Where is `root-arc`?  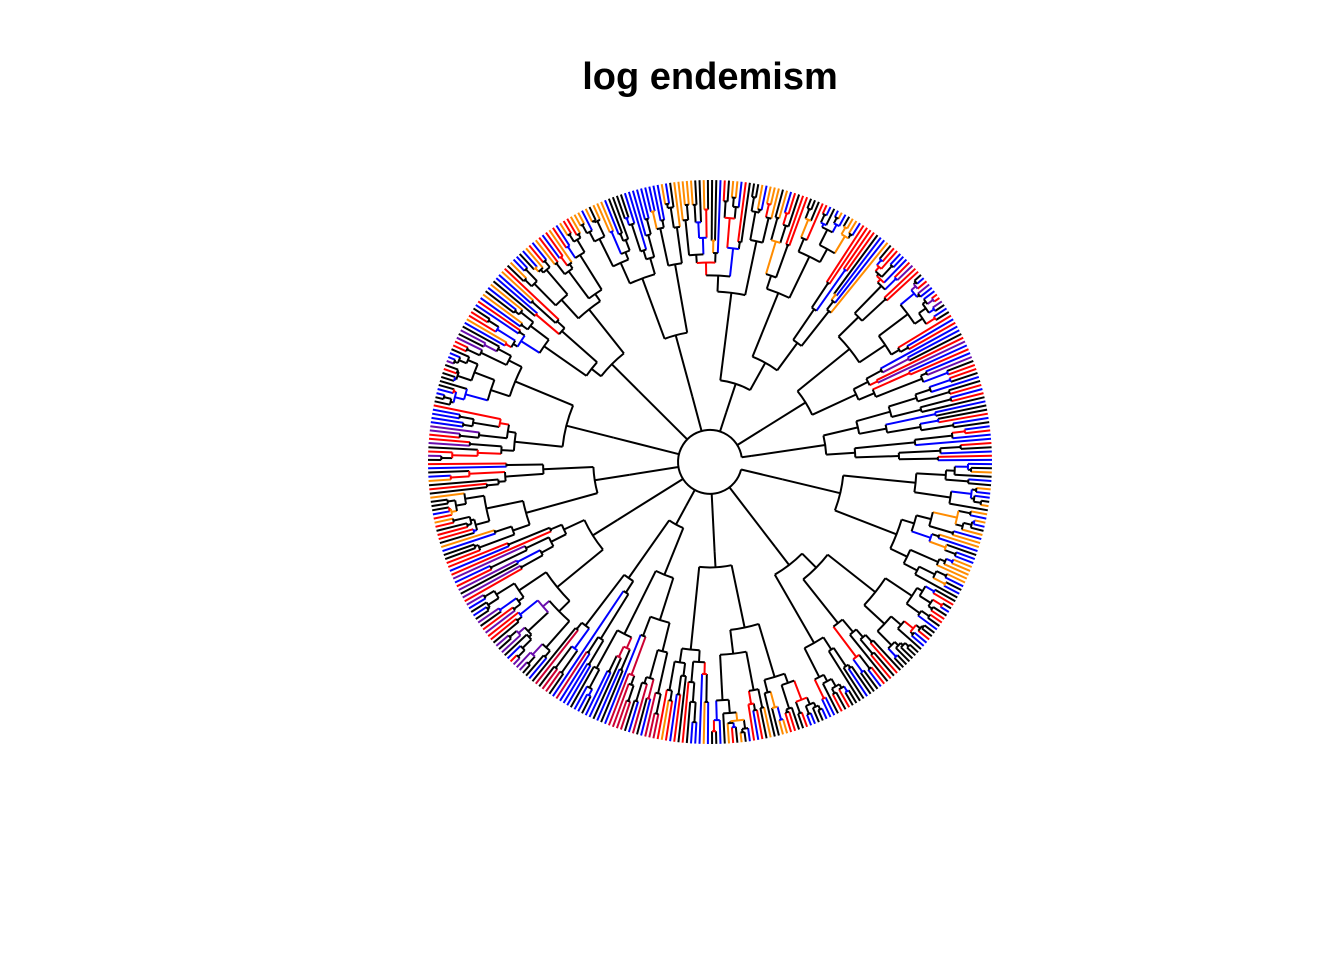 root-arc is located at coordinates (710, 461).